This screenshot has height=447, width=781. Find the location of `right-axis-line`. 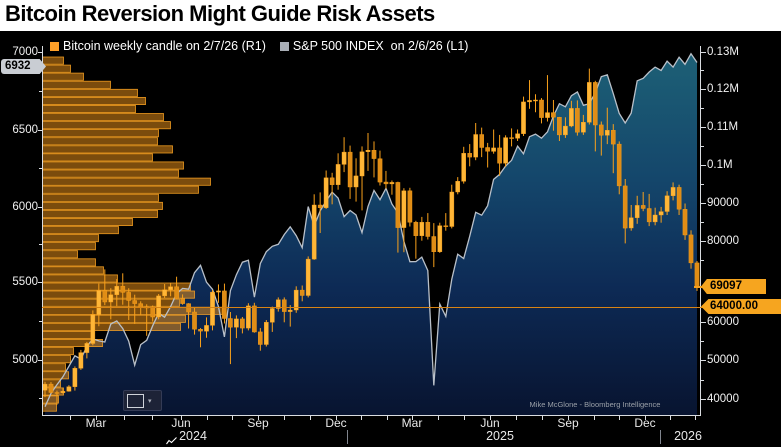

right-axis-line is located at coordinates (700, 231).